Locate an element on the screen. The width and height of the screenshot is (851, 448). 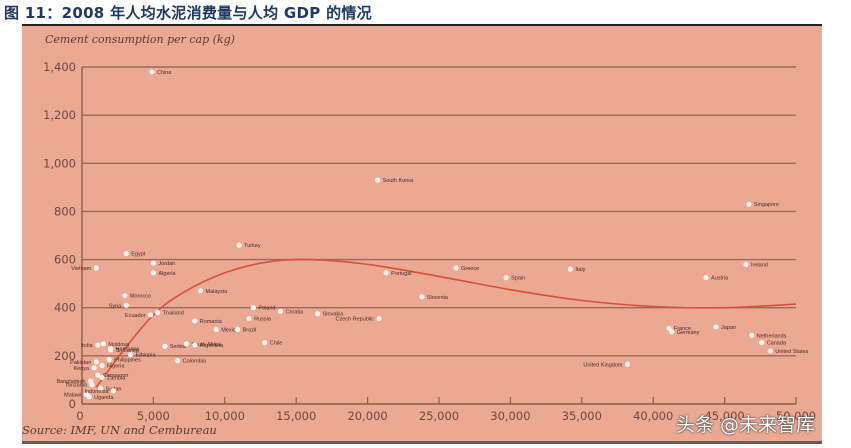
y-tick-label: 800 is located at coordinates (65, 211).